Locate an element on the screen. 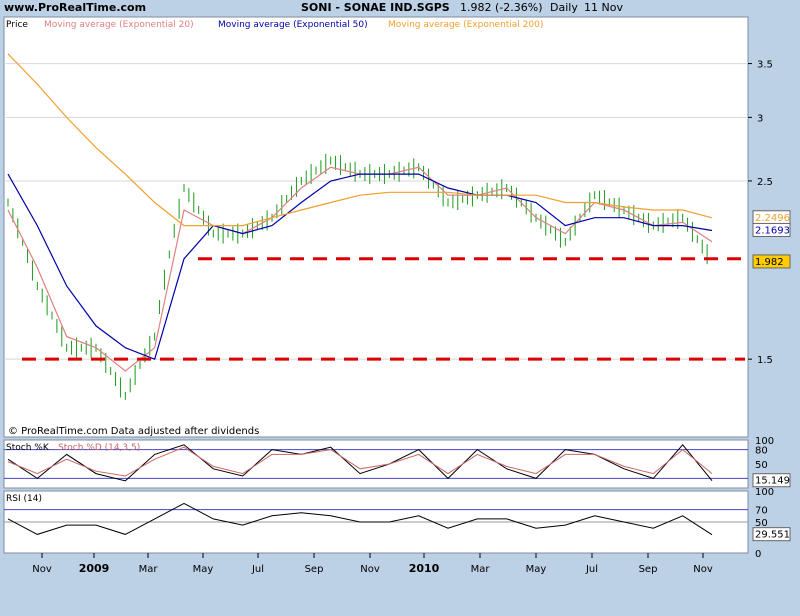 Image resolution: width=800 pixels, height=616 pixels. x-tick-label: 2010 is located at coordinates (424, 568).